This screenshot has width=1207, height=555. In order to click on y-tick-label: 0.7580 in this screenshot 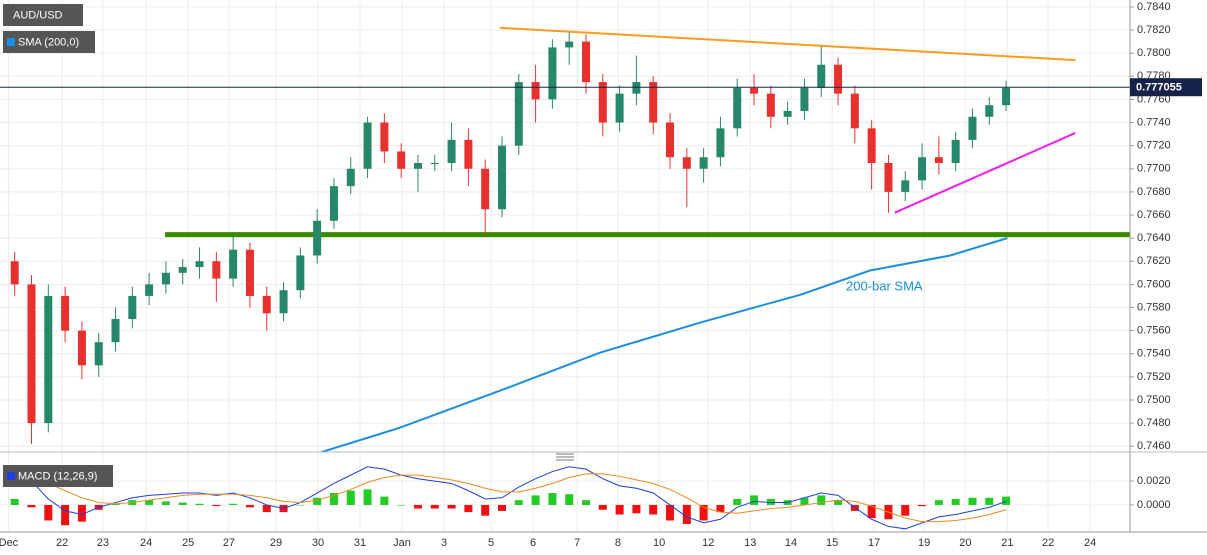, I will do `click(1154, 307)`.